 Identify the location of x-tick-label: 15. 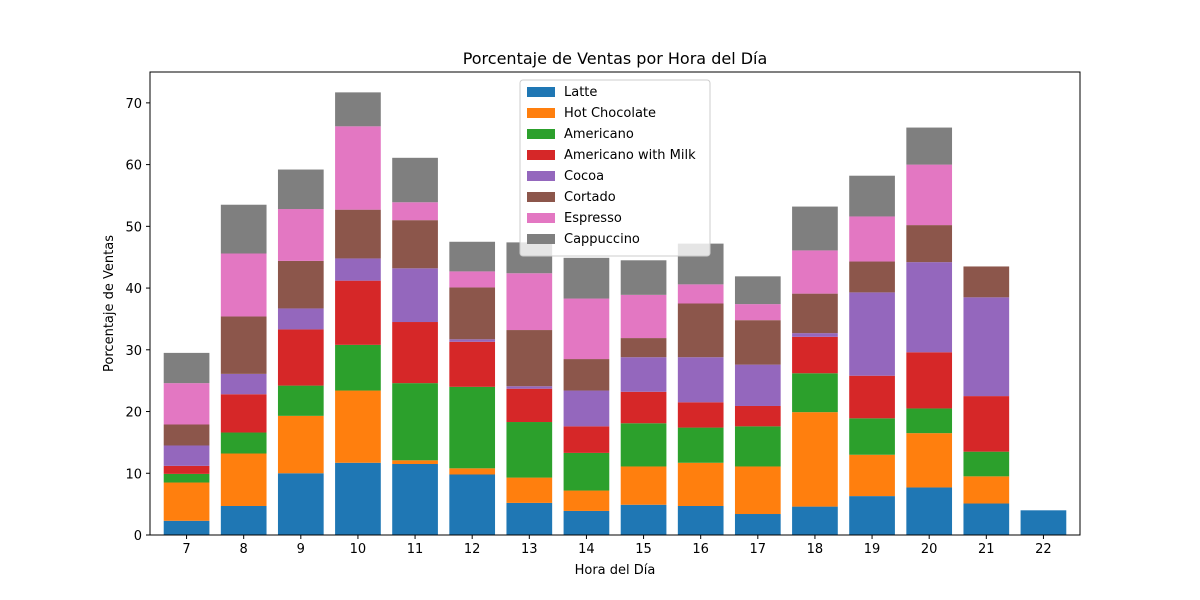
(643, 549).